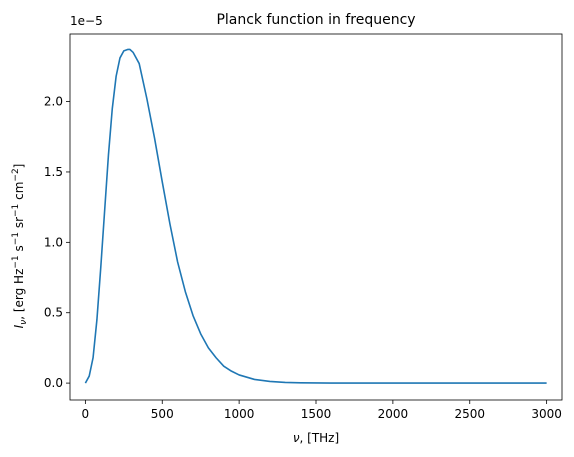 The width and height of the screenshot is (574, 457). What do you see at coordinates (316, 414) in the screenshot?
I see `x-tick-label: 1500` at bounding box center [316, 414].